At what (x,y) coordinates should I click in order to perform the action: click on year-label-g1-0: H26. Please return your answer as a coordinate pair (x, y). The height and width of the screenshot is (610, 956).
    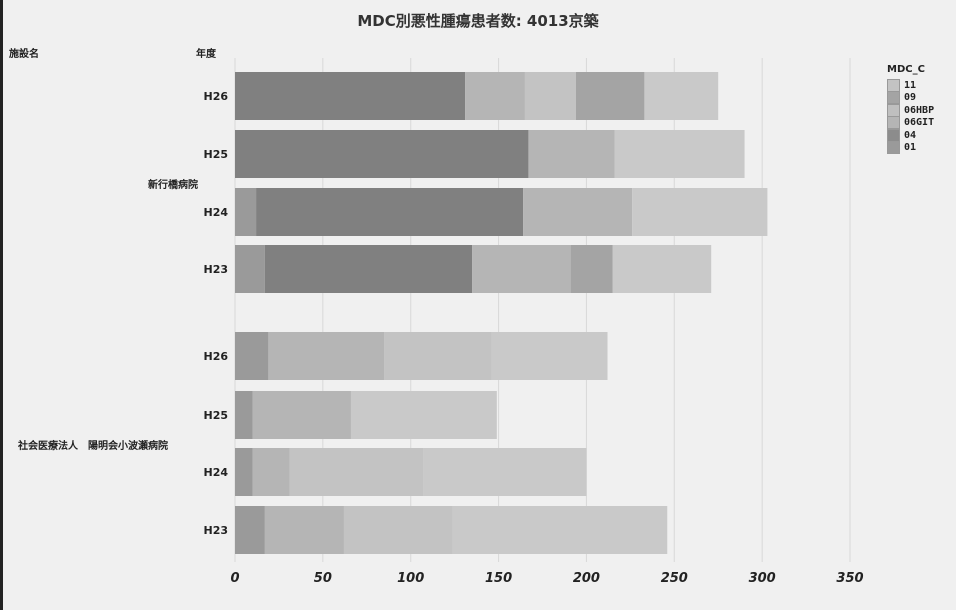
    Looking at the image, I should click on (215, 356).